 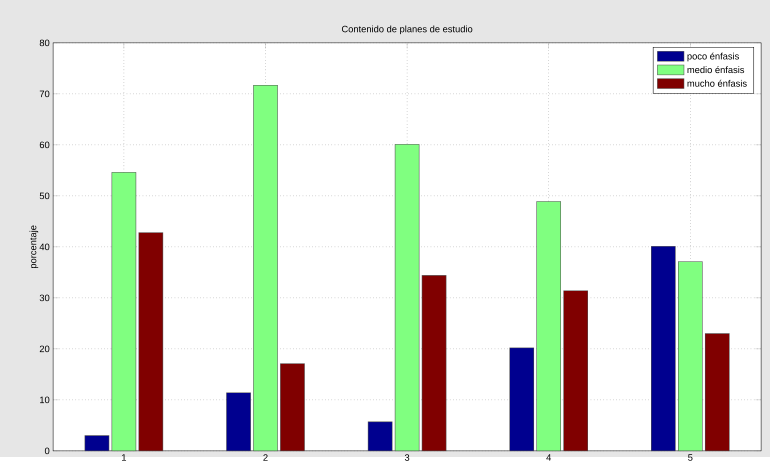 What do you see at coordinates (124, 457) in the screenshot?
I see `x-tick-label: 1` at bounding box center [124, 457].